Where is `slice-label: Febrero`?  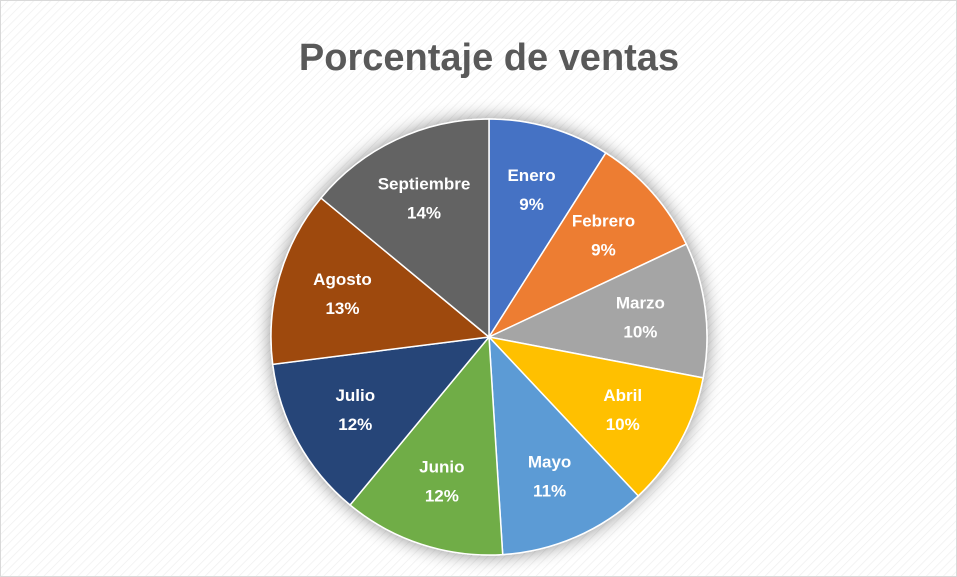
slice-label: Febrero is located at coordinates (603, 221).